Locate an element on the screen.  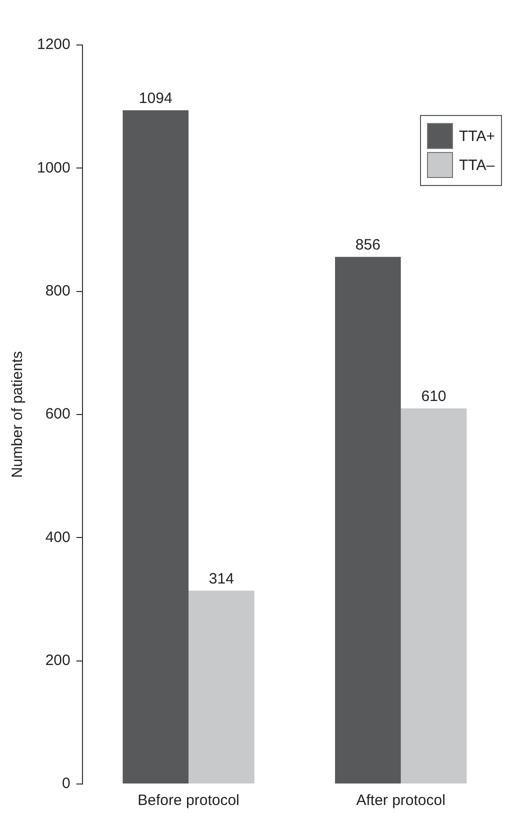
y-tick-label: 0 is located at coordinates (66, 783).